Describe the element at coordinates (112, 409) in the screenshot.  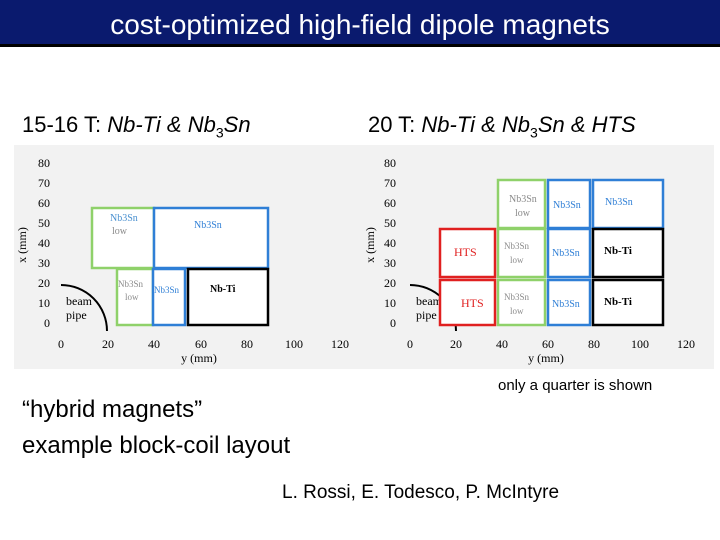
I see `caption-line: “hybrid magnets”` at that location.